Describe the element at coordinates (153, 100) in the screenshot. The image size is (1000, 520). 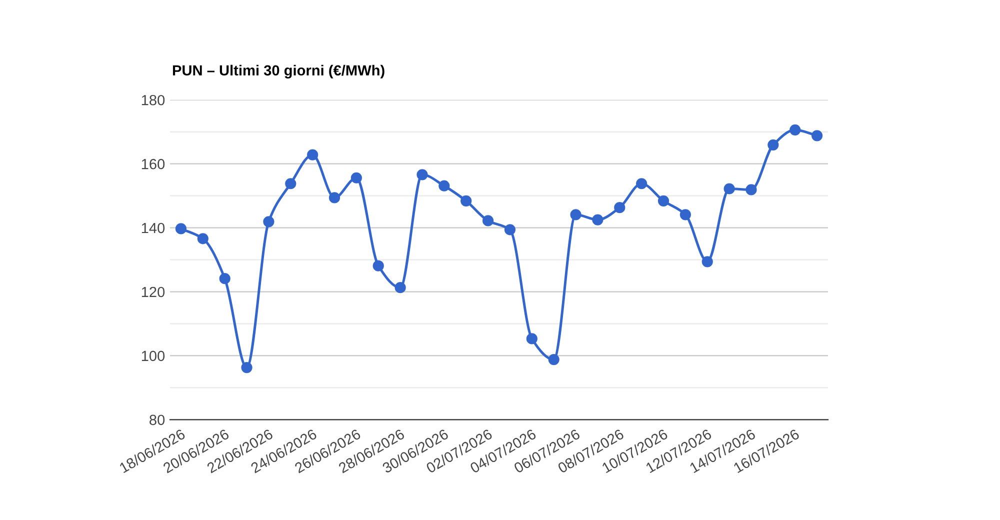
I see `y-tick-label: 180` at that location.